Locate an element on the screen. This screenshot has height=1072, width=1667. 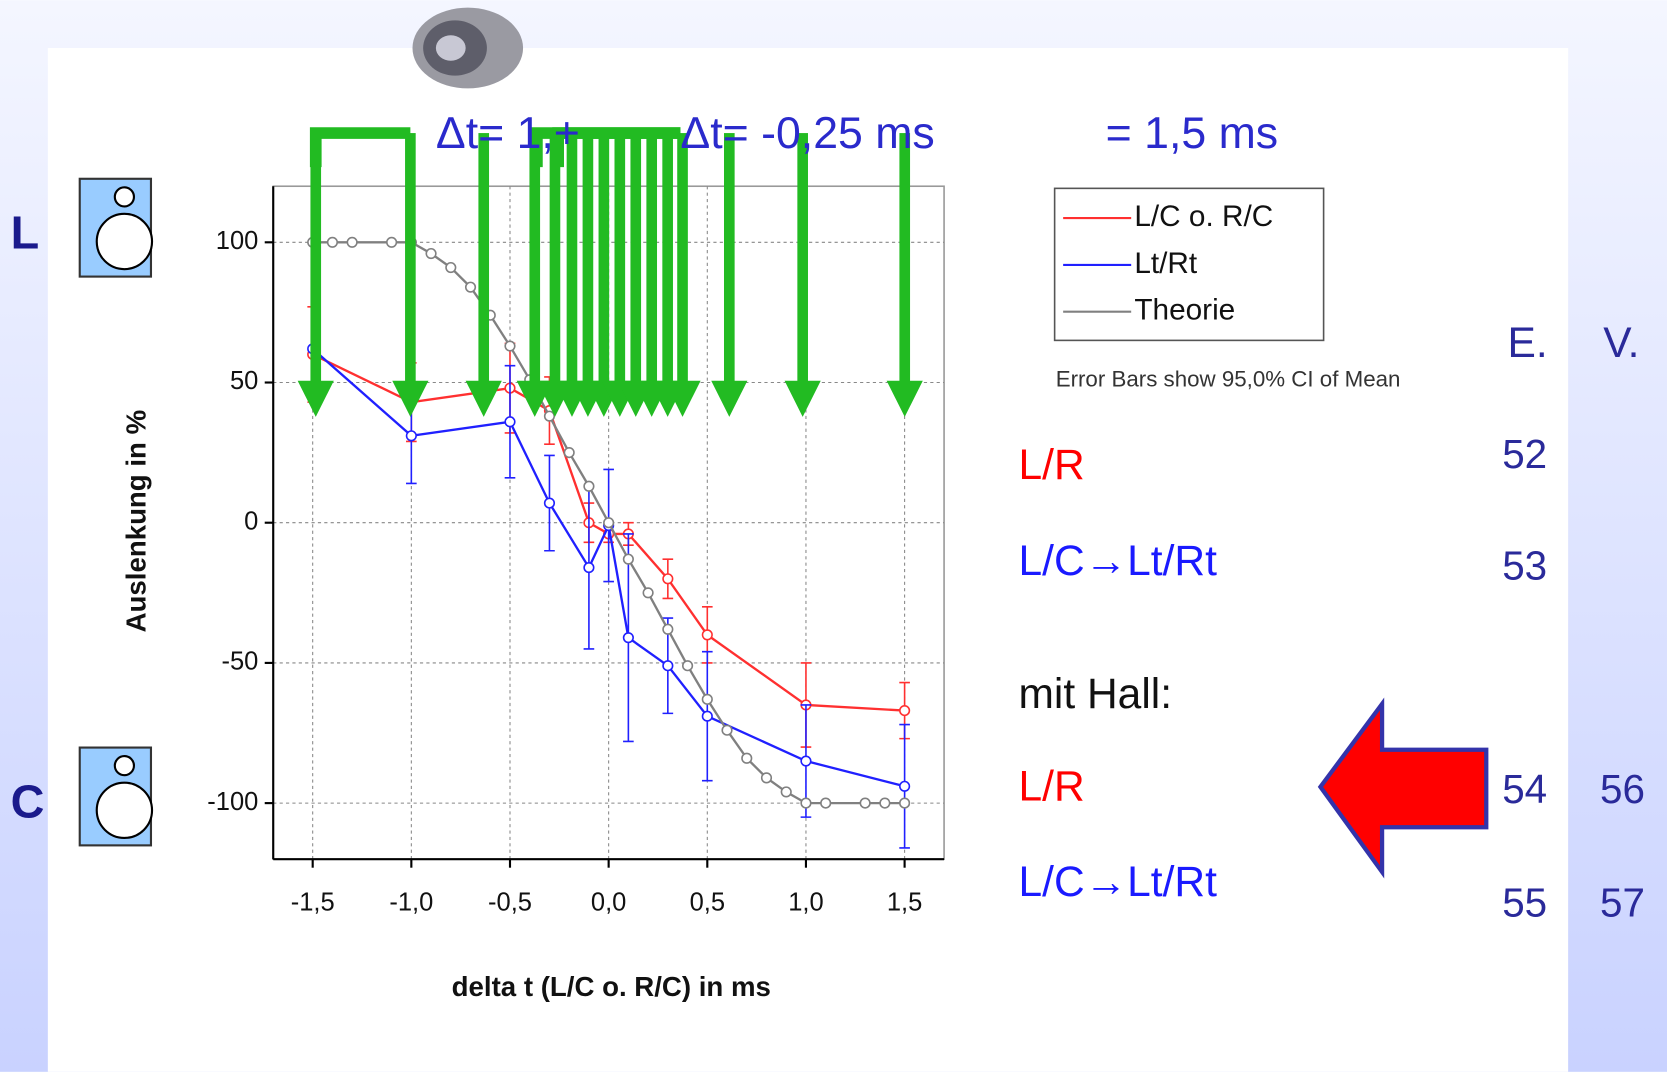
legend-label: Theorie is located at coordinates (1184, 310).